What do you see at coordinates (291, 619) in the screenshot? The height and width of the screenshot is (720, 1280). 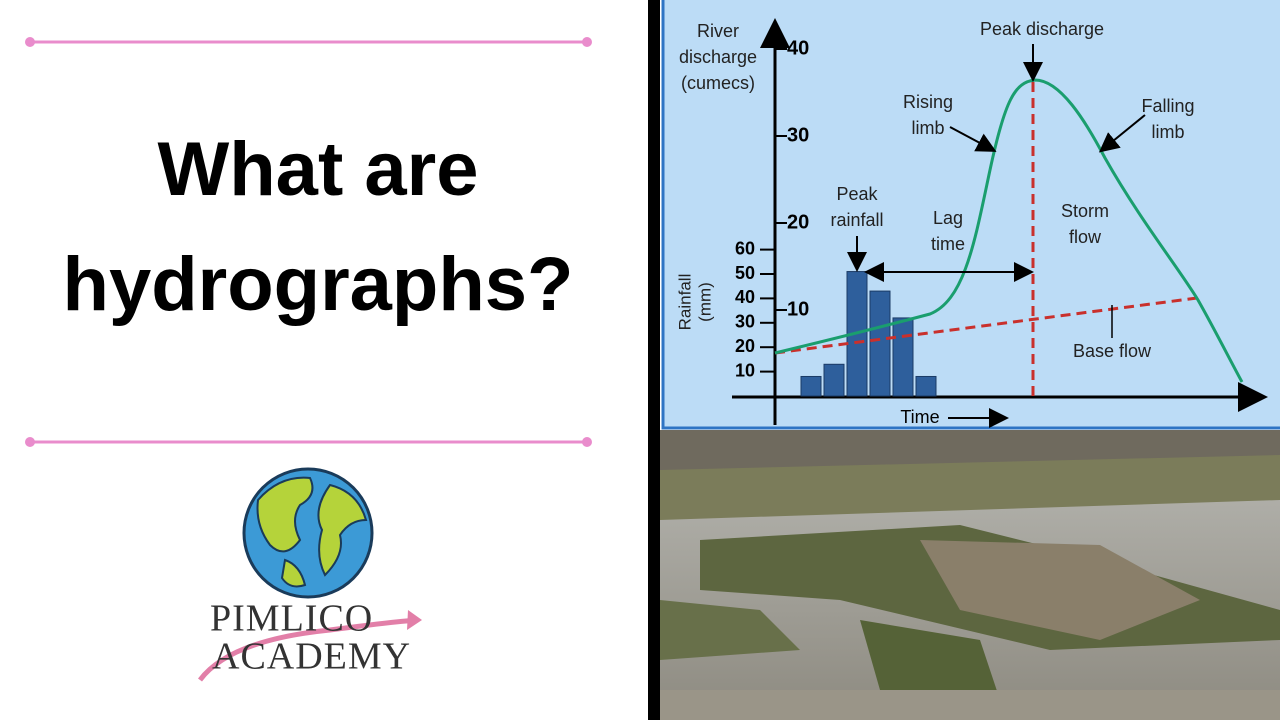 I see `logo-text: PIMLICO` at bounding box center [291, 619].